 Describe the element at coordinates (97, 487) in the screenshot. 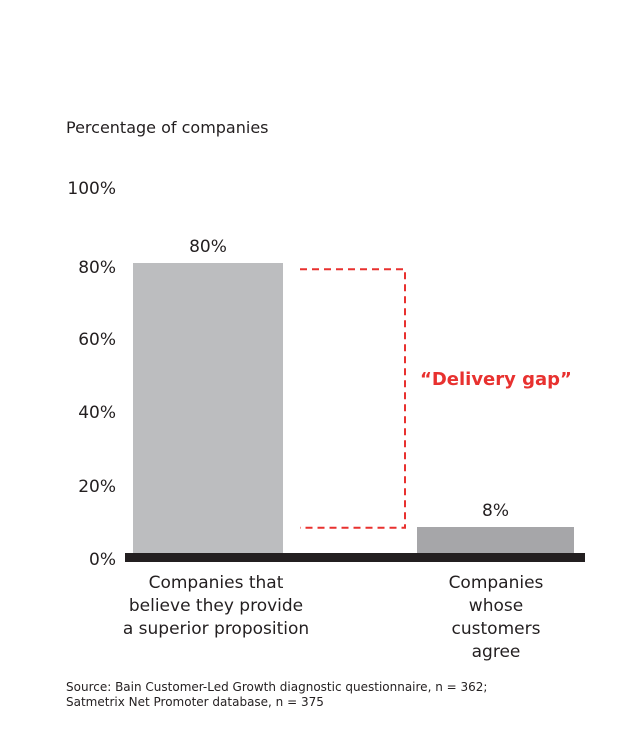

I see `y-tick-label: 20%` at that location.